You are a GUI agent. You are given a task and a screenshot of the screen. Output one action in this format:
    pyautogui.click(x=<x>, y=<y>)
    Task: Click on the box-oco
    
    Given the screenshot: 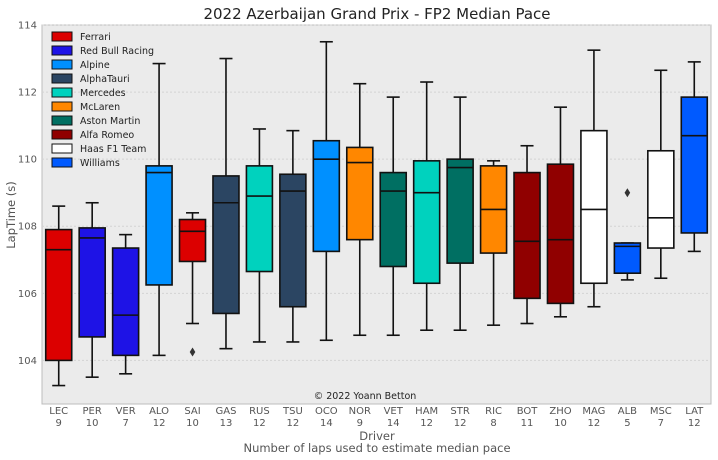 What is the action you would take?
    pyautogui.click(x=326, y=191)
    